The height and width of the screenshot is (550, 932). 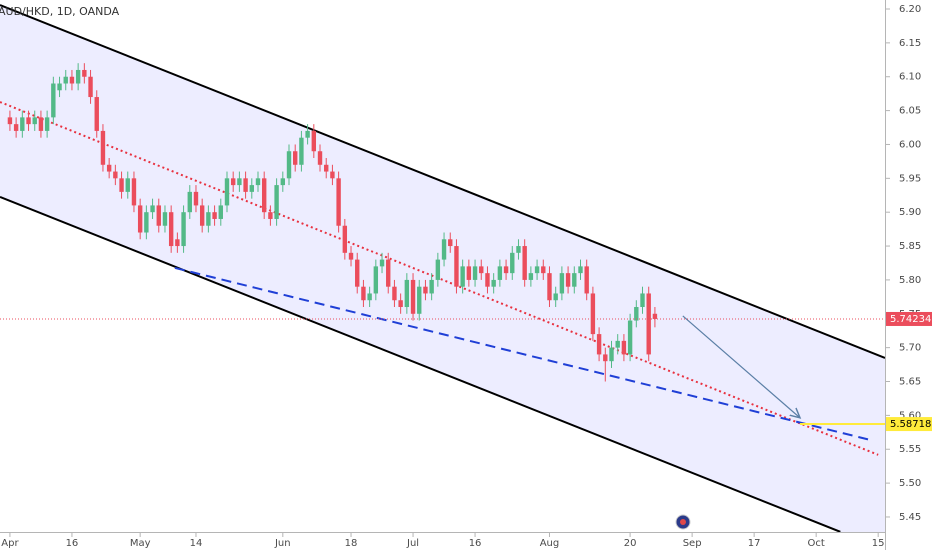 I want to click on last-price-box, so click(x=909, y=318).